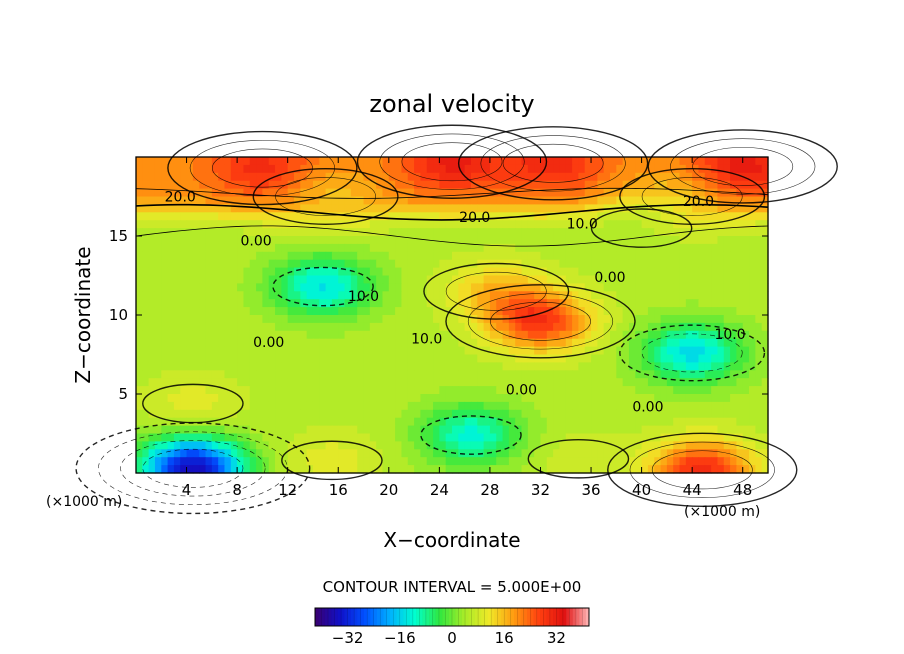 The height and width of the screenshot is (654, 904). Describe the element at coordinates (548, 617) in the screenshot. I see `colorbar-swatch` at that location.